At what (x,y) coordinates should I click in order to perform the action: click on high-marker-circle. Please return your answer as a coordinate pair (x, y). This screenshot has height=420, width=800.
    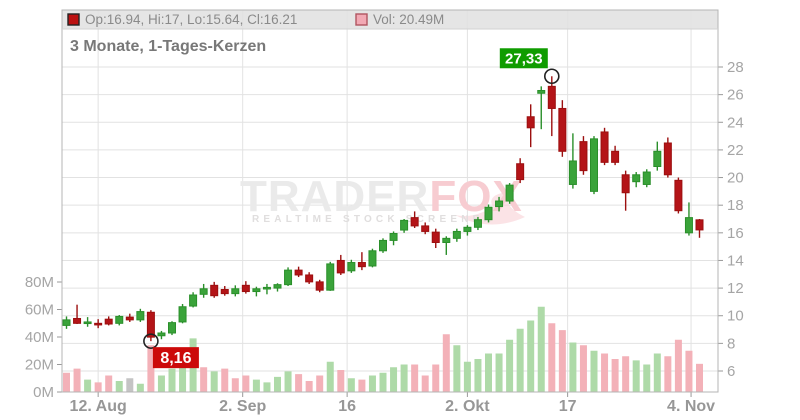
    Looking at the image, I should click on (551, 76).